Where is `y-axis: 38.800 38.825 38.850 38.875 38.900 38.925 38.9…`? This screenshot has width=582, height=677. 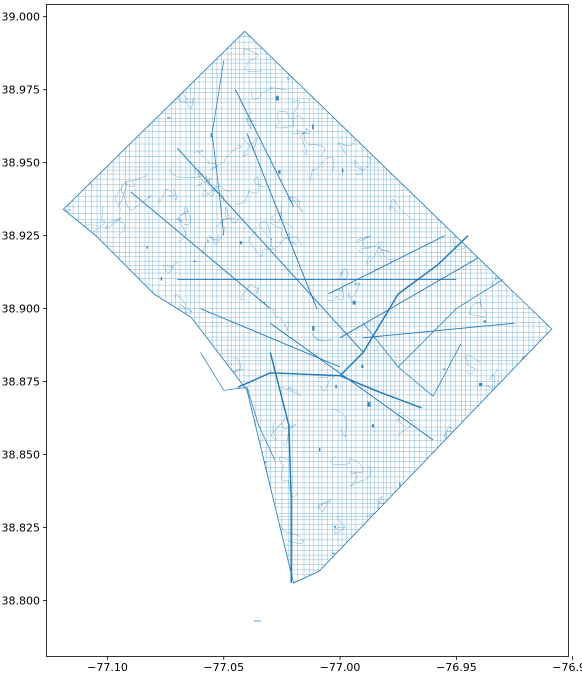
y-axis: 38.800 38.825 38.850 38.875 38.900 38.925 38.9… is located at coordinates (24, 309).